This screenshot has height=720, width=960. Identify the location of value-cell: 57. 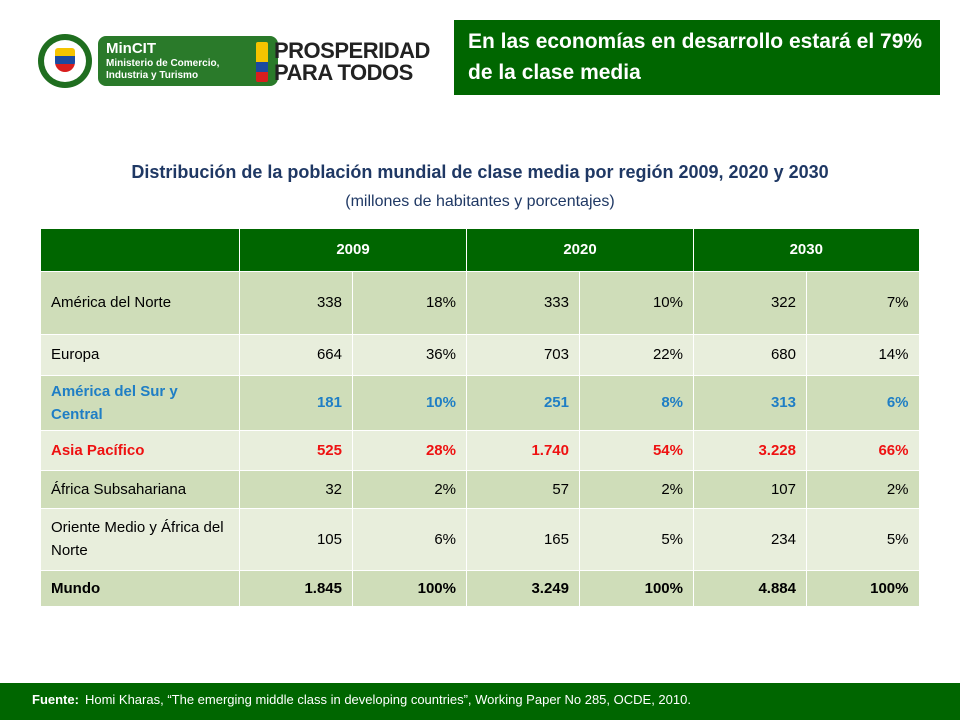
(523, 488).